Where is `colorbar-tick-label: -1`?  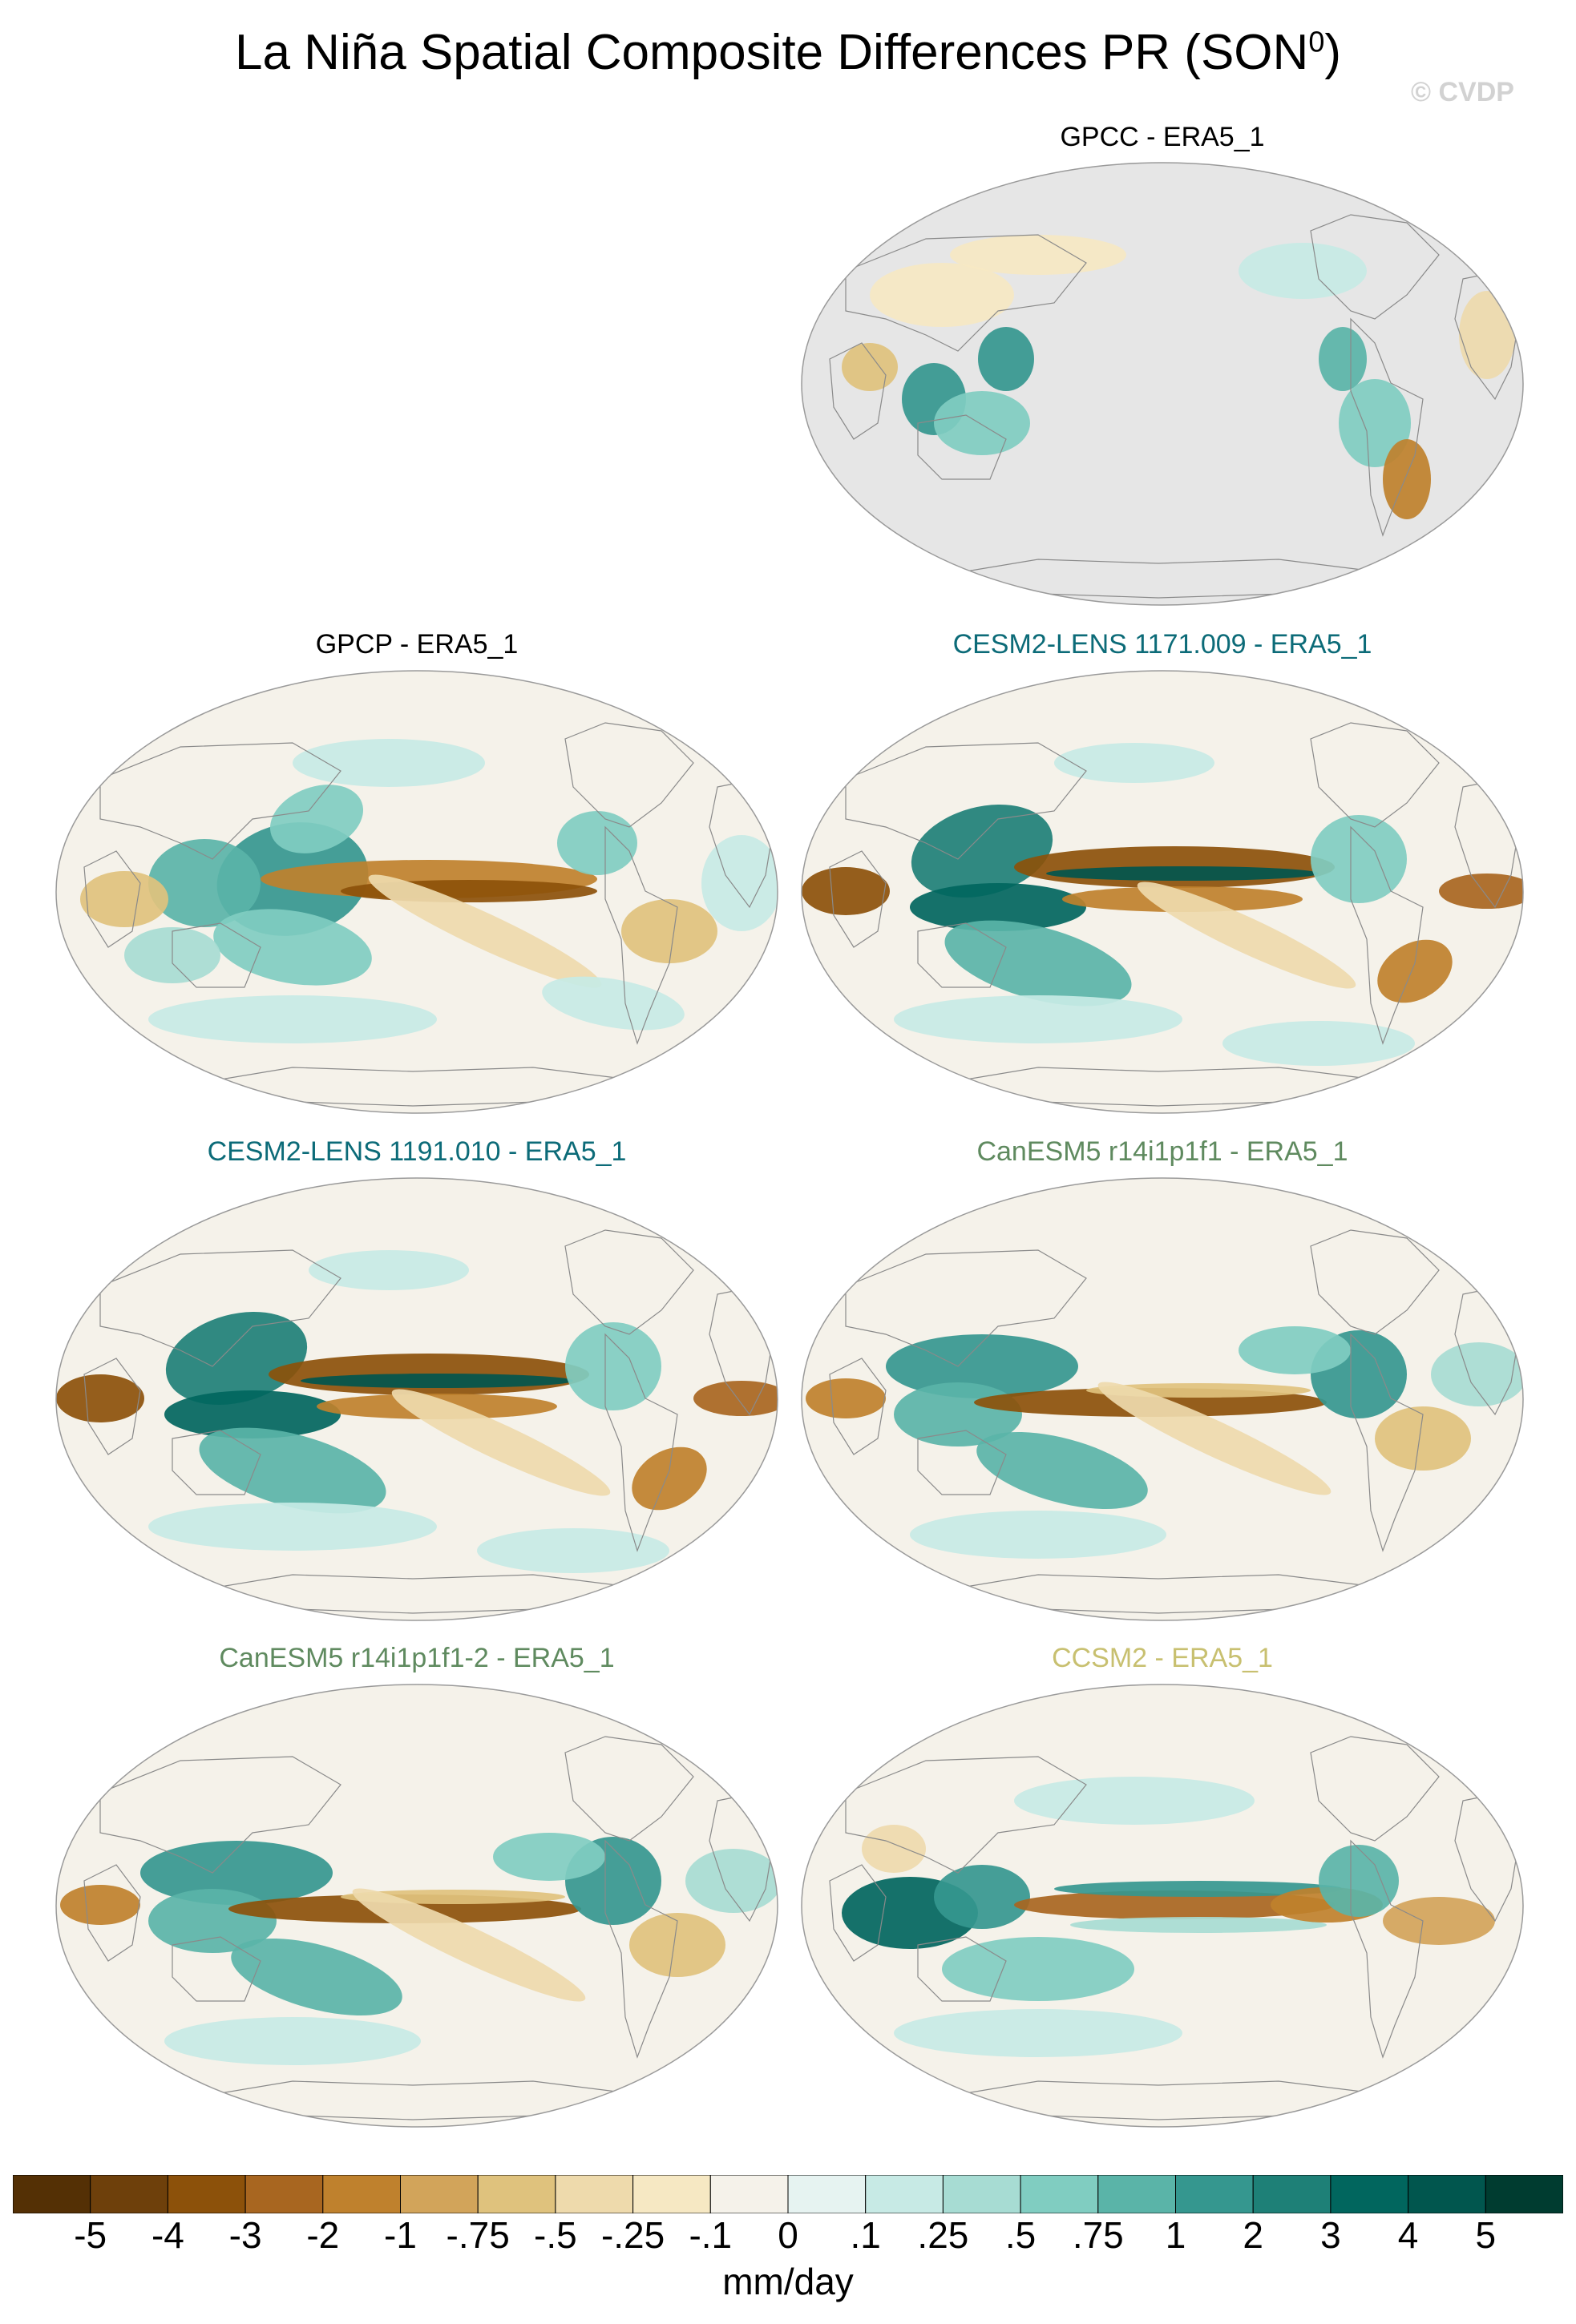 colorbar-tick-label: -1 is located at coordinates (400, 2235).